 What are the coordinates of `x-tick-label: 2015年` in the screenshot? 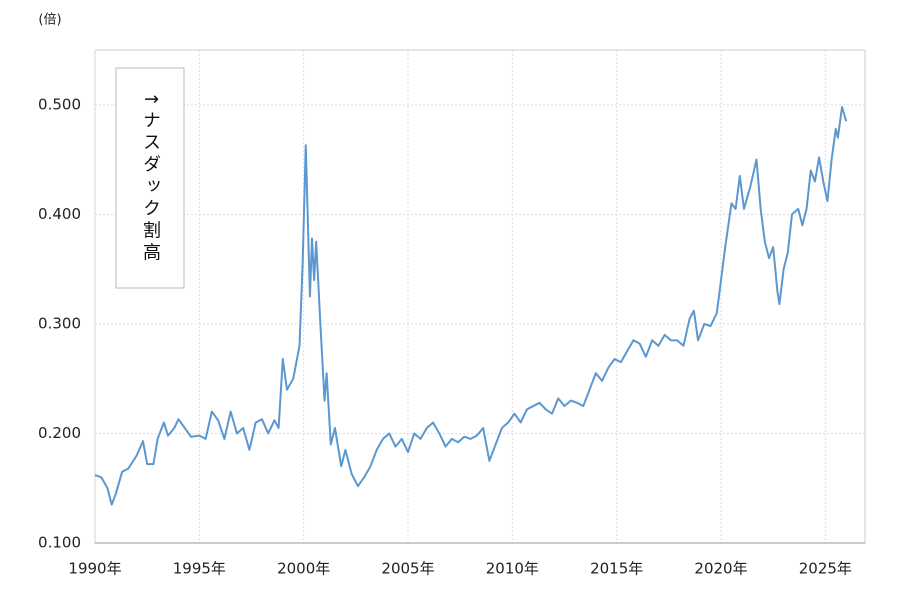 It's located at (616, 569).